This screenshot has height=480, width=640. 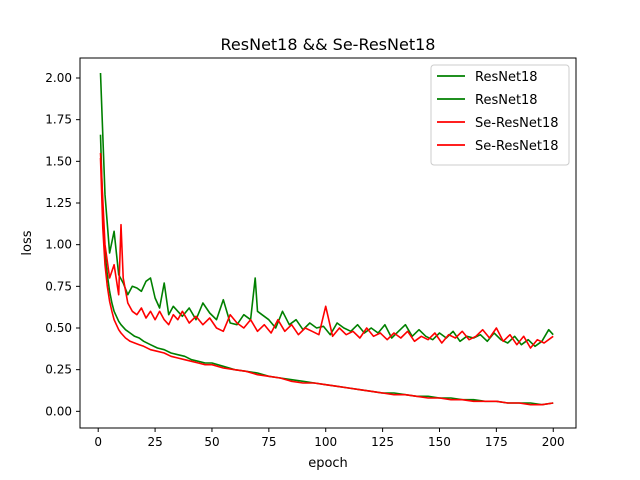 I want to click on y-tick-label: 1.50, so click(x=58, y=161).